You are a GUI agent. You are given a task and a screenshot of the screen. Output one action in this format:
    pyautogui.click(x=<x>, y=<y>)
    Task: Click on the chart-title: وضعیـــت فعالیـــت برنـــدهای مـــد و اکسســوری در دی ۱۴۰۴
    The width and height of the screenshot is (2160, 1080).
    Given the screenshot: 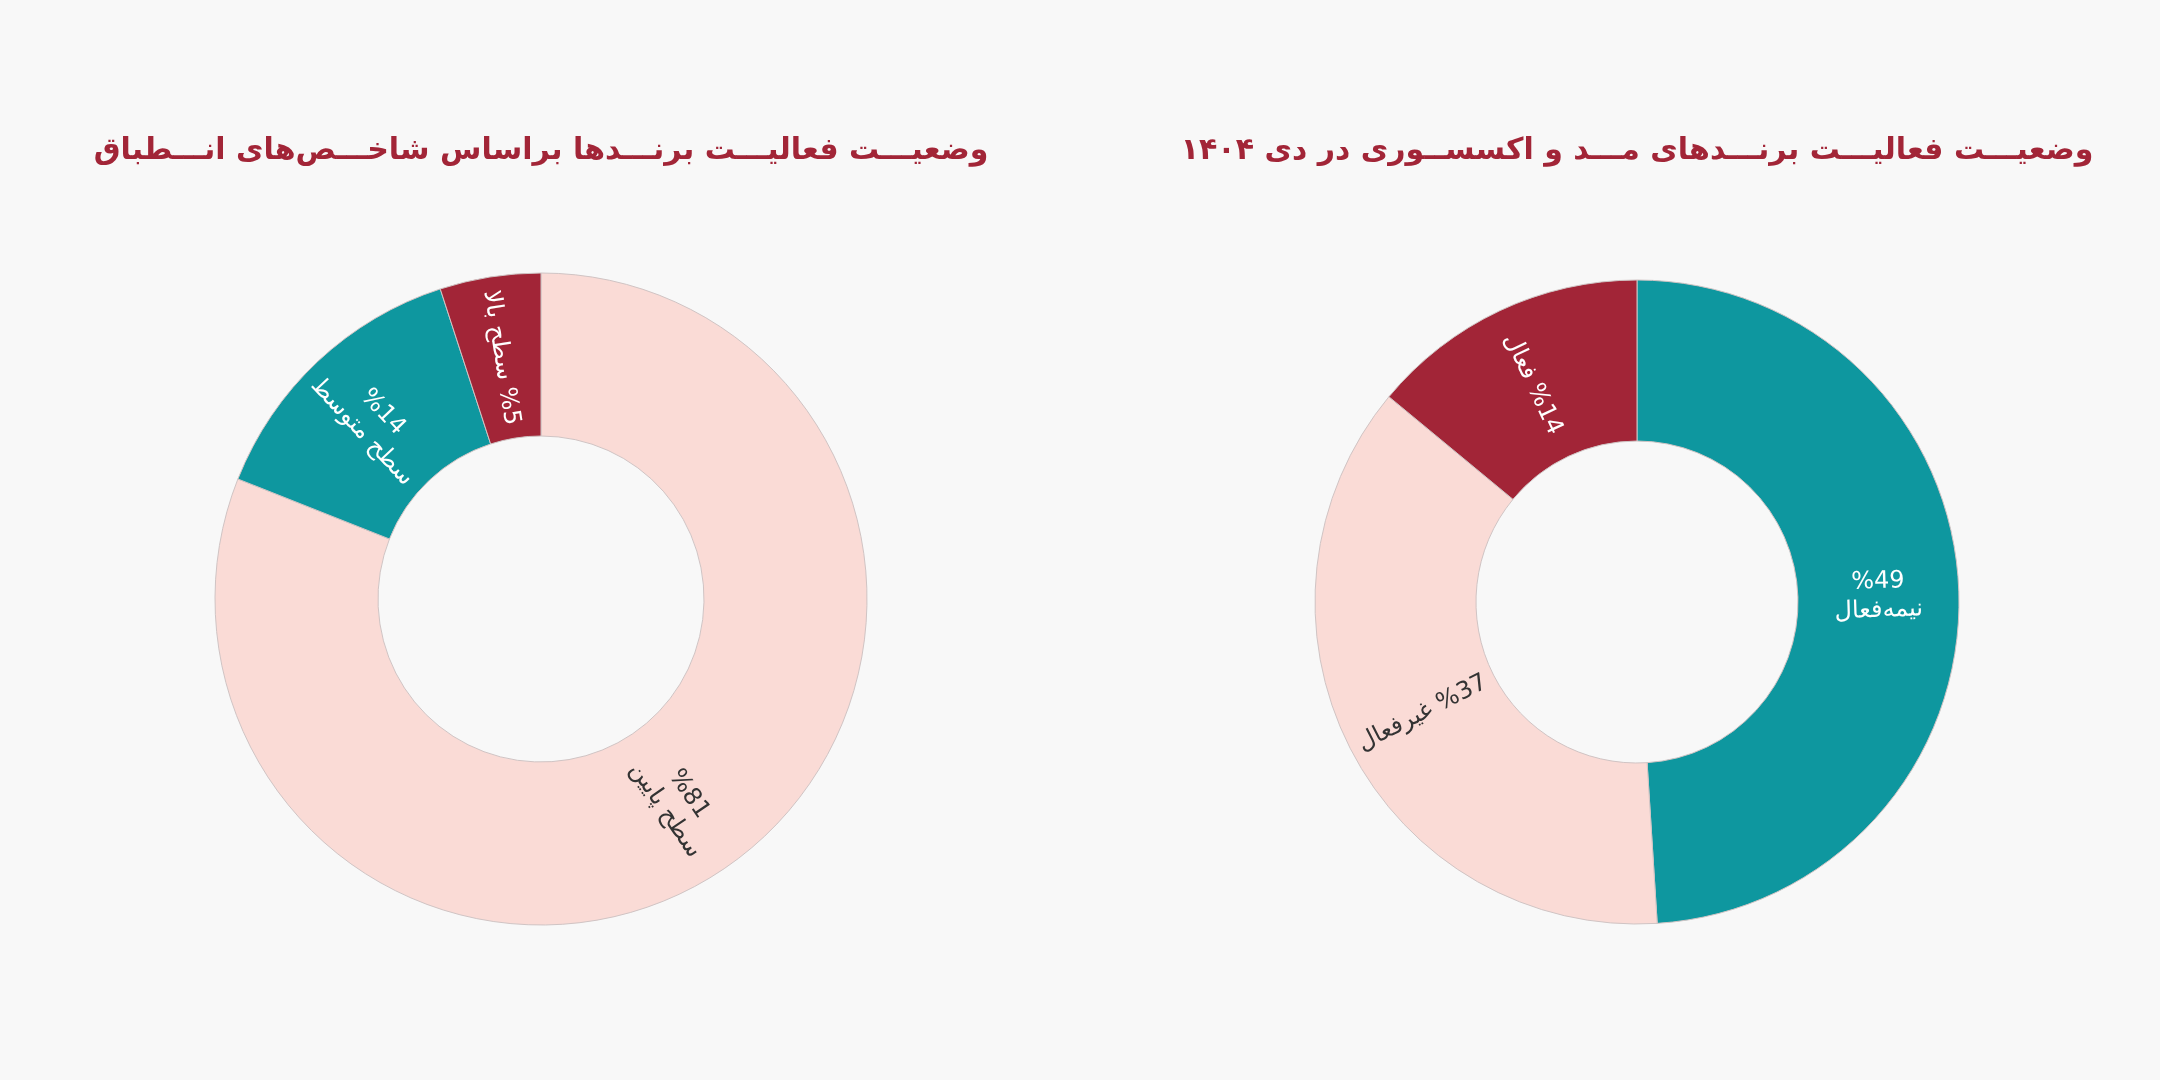 What is the action you would take?
    pyautogui.click(x=1637, y=148)
    